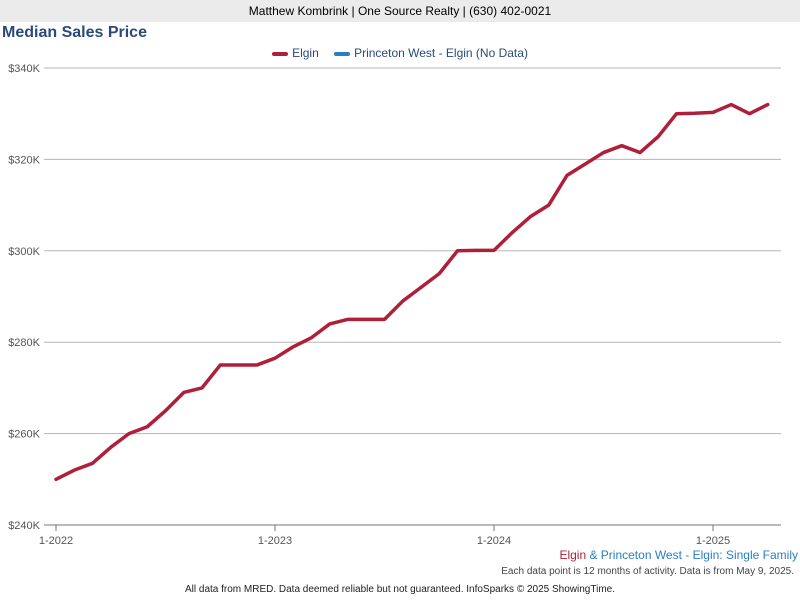  I want to click on legend-swatch-princeton-west, so click(342, 53).